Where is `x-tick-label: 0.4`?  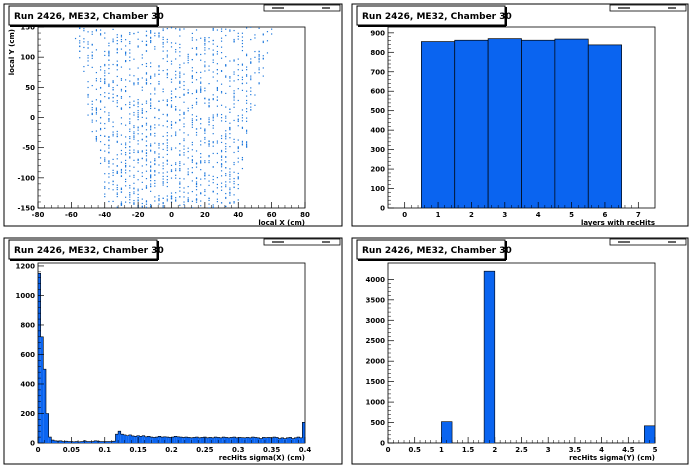 x-tick-label: 0.4 is located at coordinates (305, 450).